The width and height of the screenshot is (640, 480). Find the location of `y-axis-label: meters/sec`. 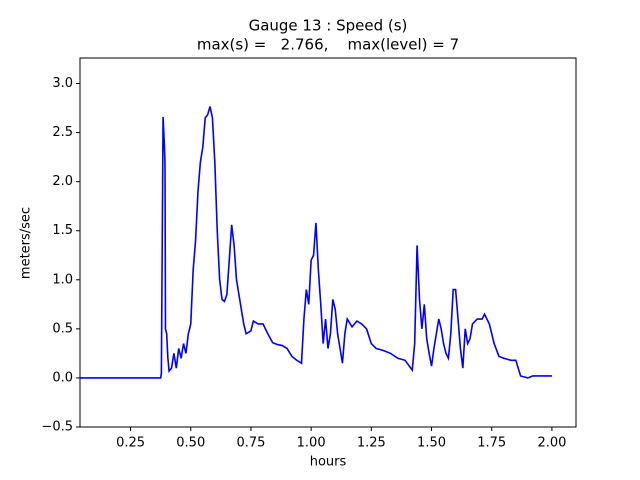

y-axis-label: meters/sec is located at coordinates (26, 243).